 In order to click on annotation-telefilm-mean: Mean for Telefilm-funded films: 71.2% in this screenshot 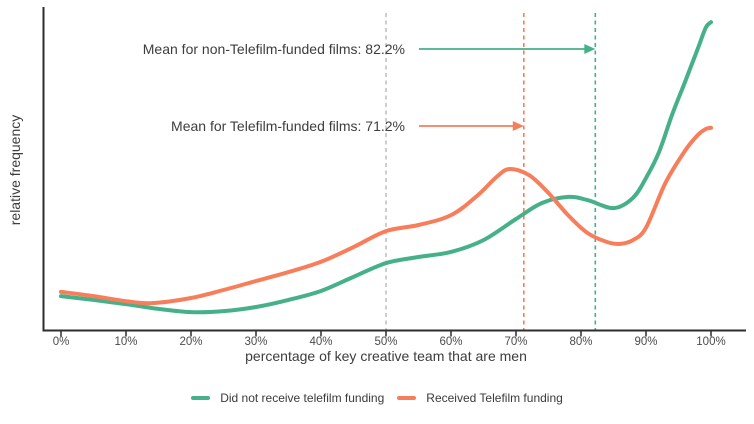, I will do `click(288, 126)`.